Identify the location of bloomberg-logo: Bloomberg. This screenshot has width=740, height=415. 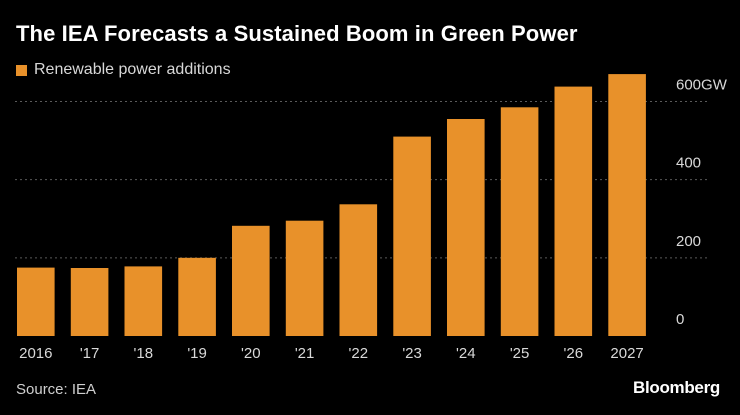
(676, 387).